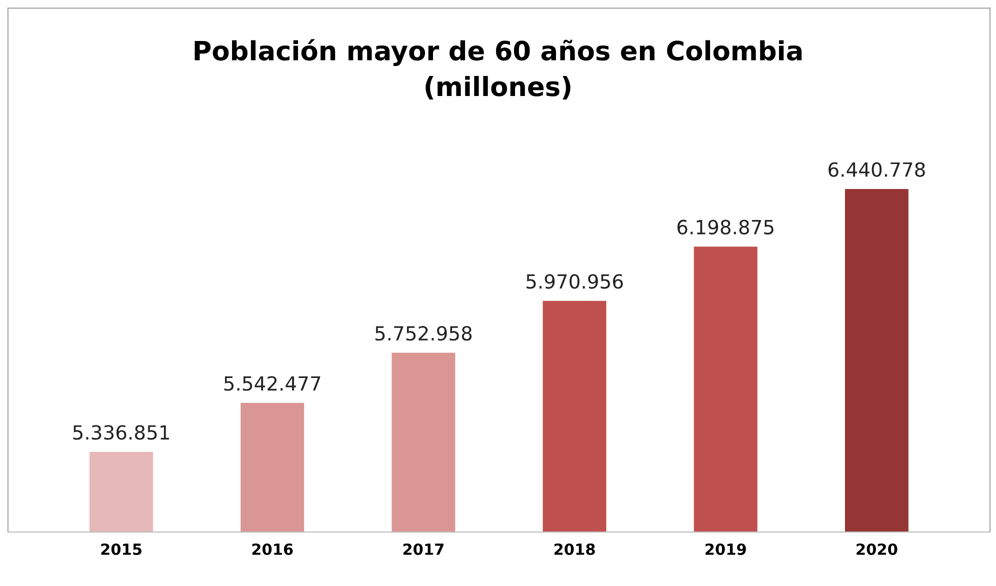 The image size is (996, 586). I want to click on x-tick-label: 2016, so click(272, 549).